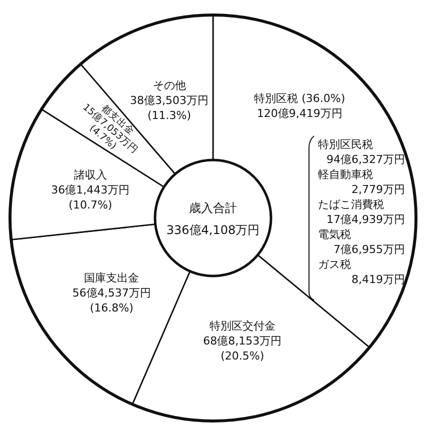  What do you see at coordinates (213, 230) in the screenshot?
I see `subtitle: 336億4,108万円` at bounding box center [213, 230].